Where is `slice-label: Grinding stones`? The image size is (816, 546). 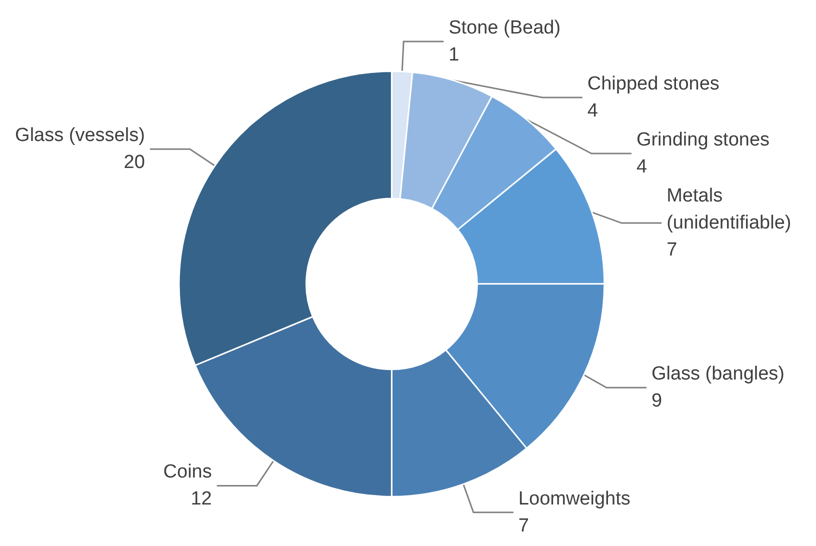 slice-label: Grinding stones is located at coordinates (703, 140).